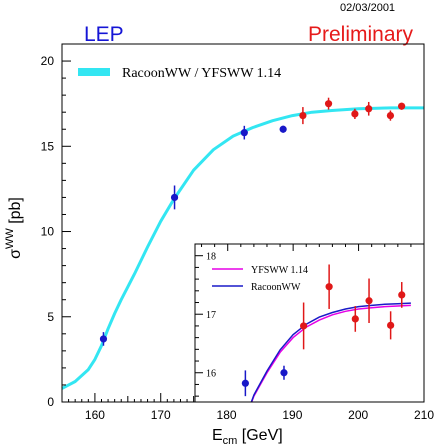 This screenshot has width=436, height=447. I want to click on x-tick-label: 200, so click(358, 415).